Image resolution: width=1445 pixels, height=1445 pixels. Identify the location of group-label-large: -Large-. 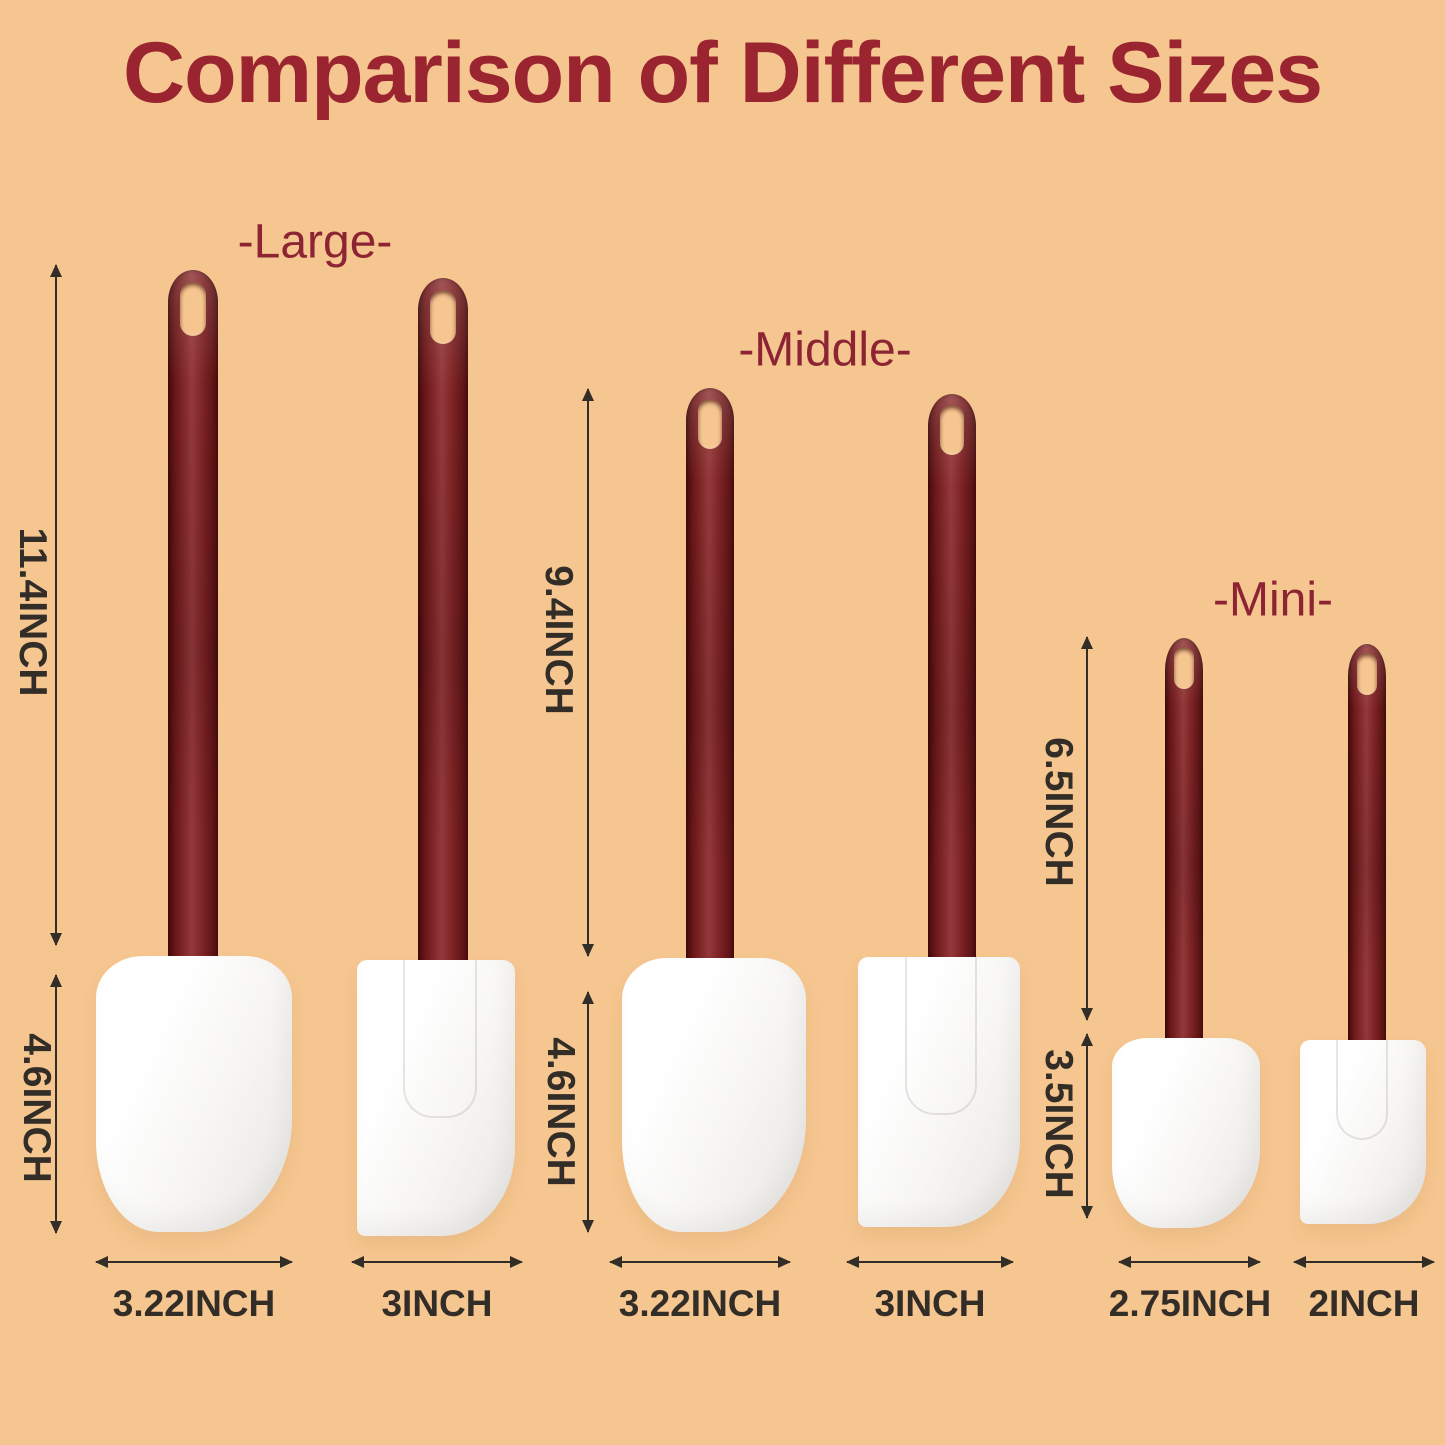
(315, 242).